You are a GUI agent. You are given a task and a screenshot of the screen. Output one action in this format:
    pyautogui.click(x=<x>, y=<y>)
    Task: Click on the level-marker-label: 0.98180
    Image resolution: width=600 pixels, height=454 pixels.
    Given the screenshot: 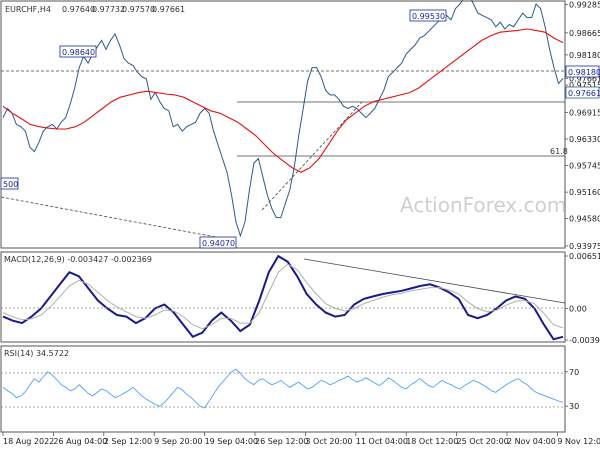 What is the action you would take?
    pyautogui.click(x=584, y=72)
    